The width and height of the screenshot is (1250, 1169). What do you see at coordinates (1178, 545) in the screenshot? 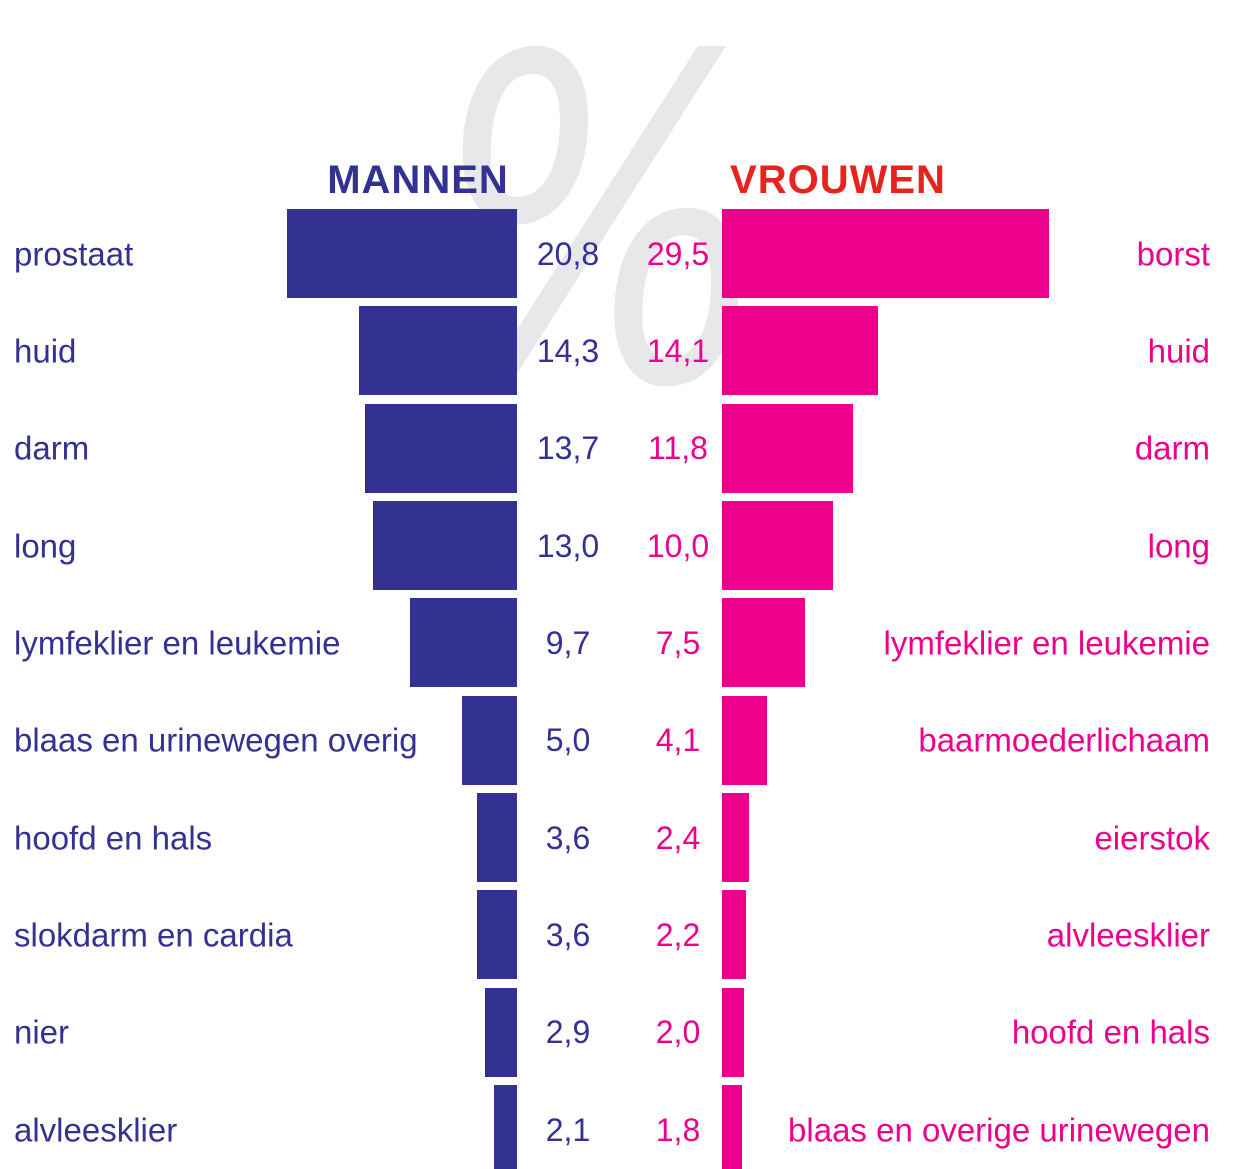
I see `women-category-label: long` at bounding box center [1178, 545].